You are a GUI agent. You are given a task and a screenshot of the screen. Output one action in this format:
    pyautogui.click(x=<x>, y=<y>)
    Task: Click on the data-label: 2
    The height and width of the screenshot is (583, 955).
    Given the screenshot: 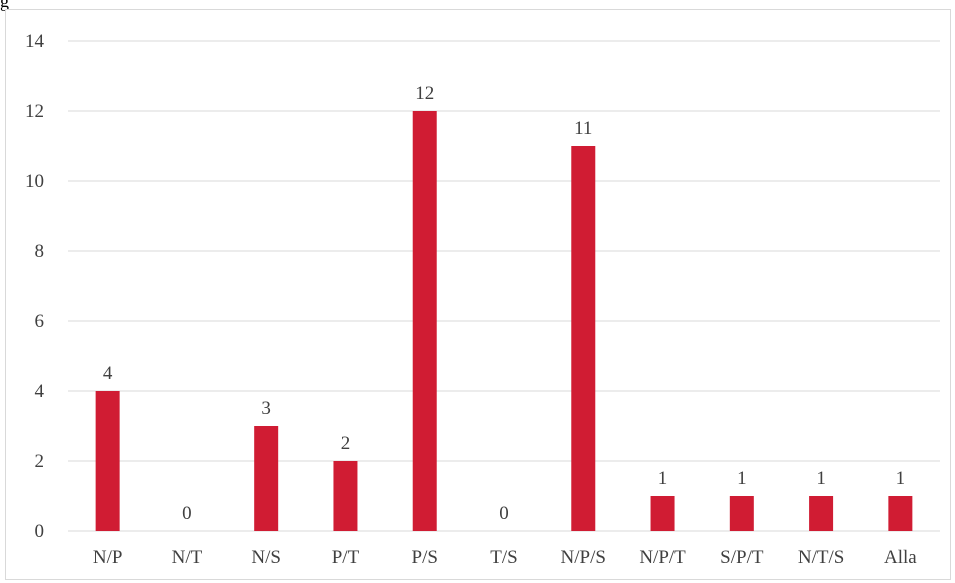 What is the action you would take?
    pyautogui.click(x=346, y=443)
    